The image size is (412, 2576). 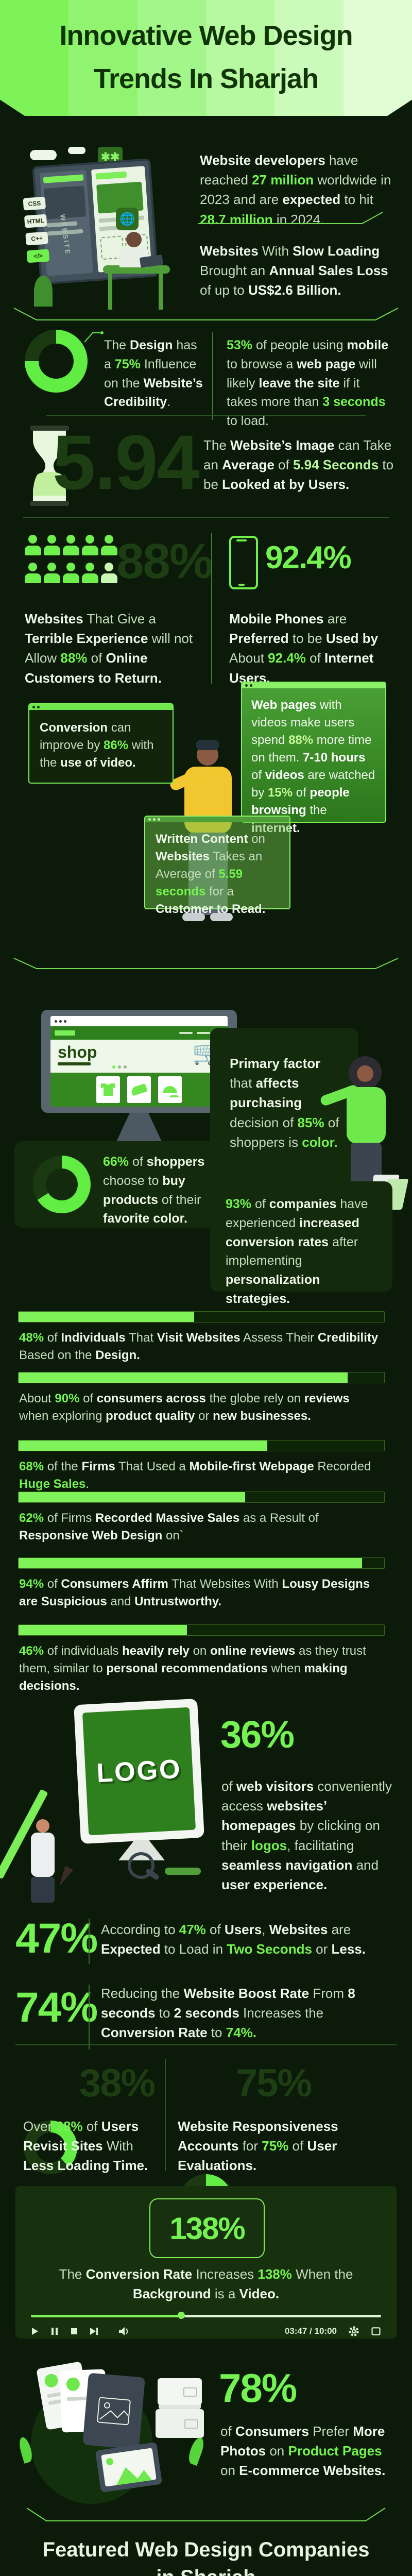 I want to click on volume-icon, so click(x=124, y=2331).